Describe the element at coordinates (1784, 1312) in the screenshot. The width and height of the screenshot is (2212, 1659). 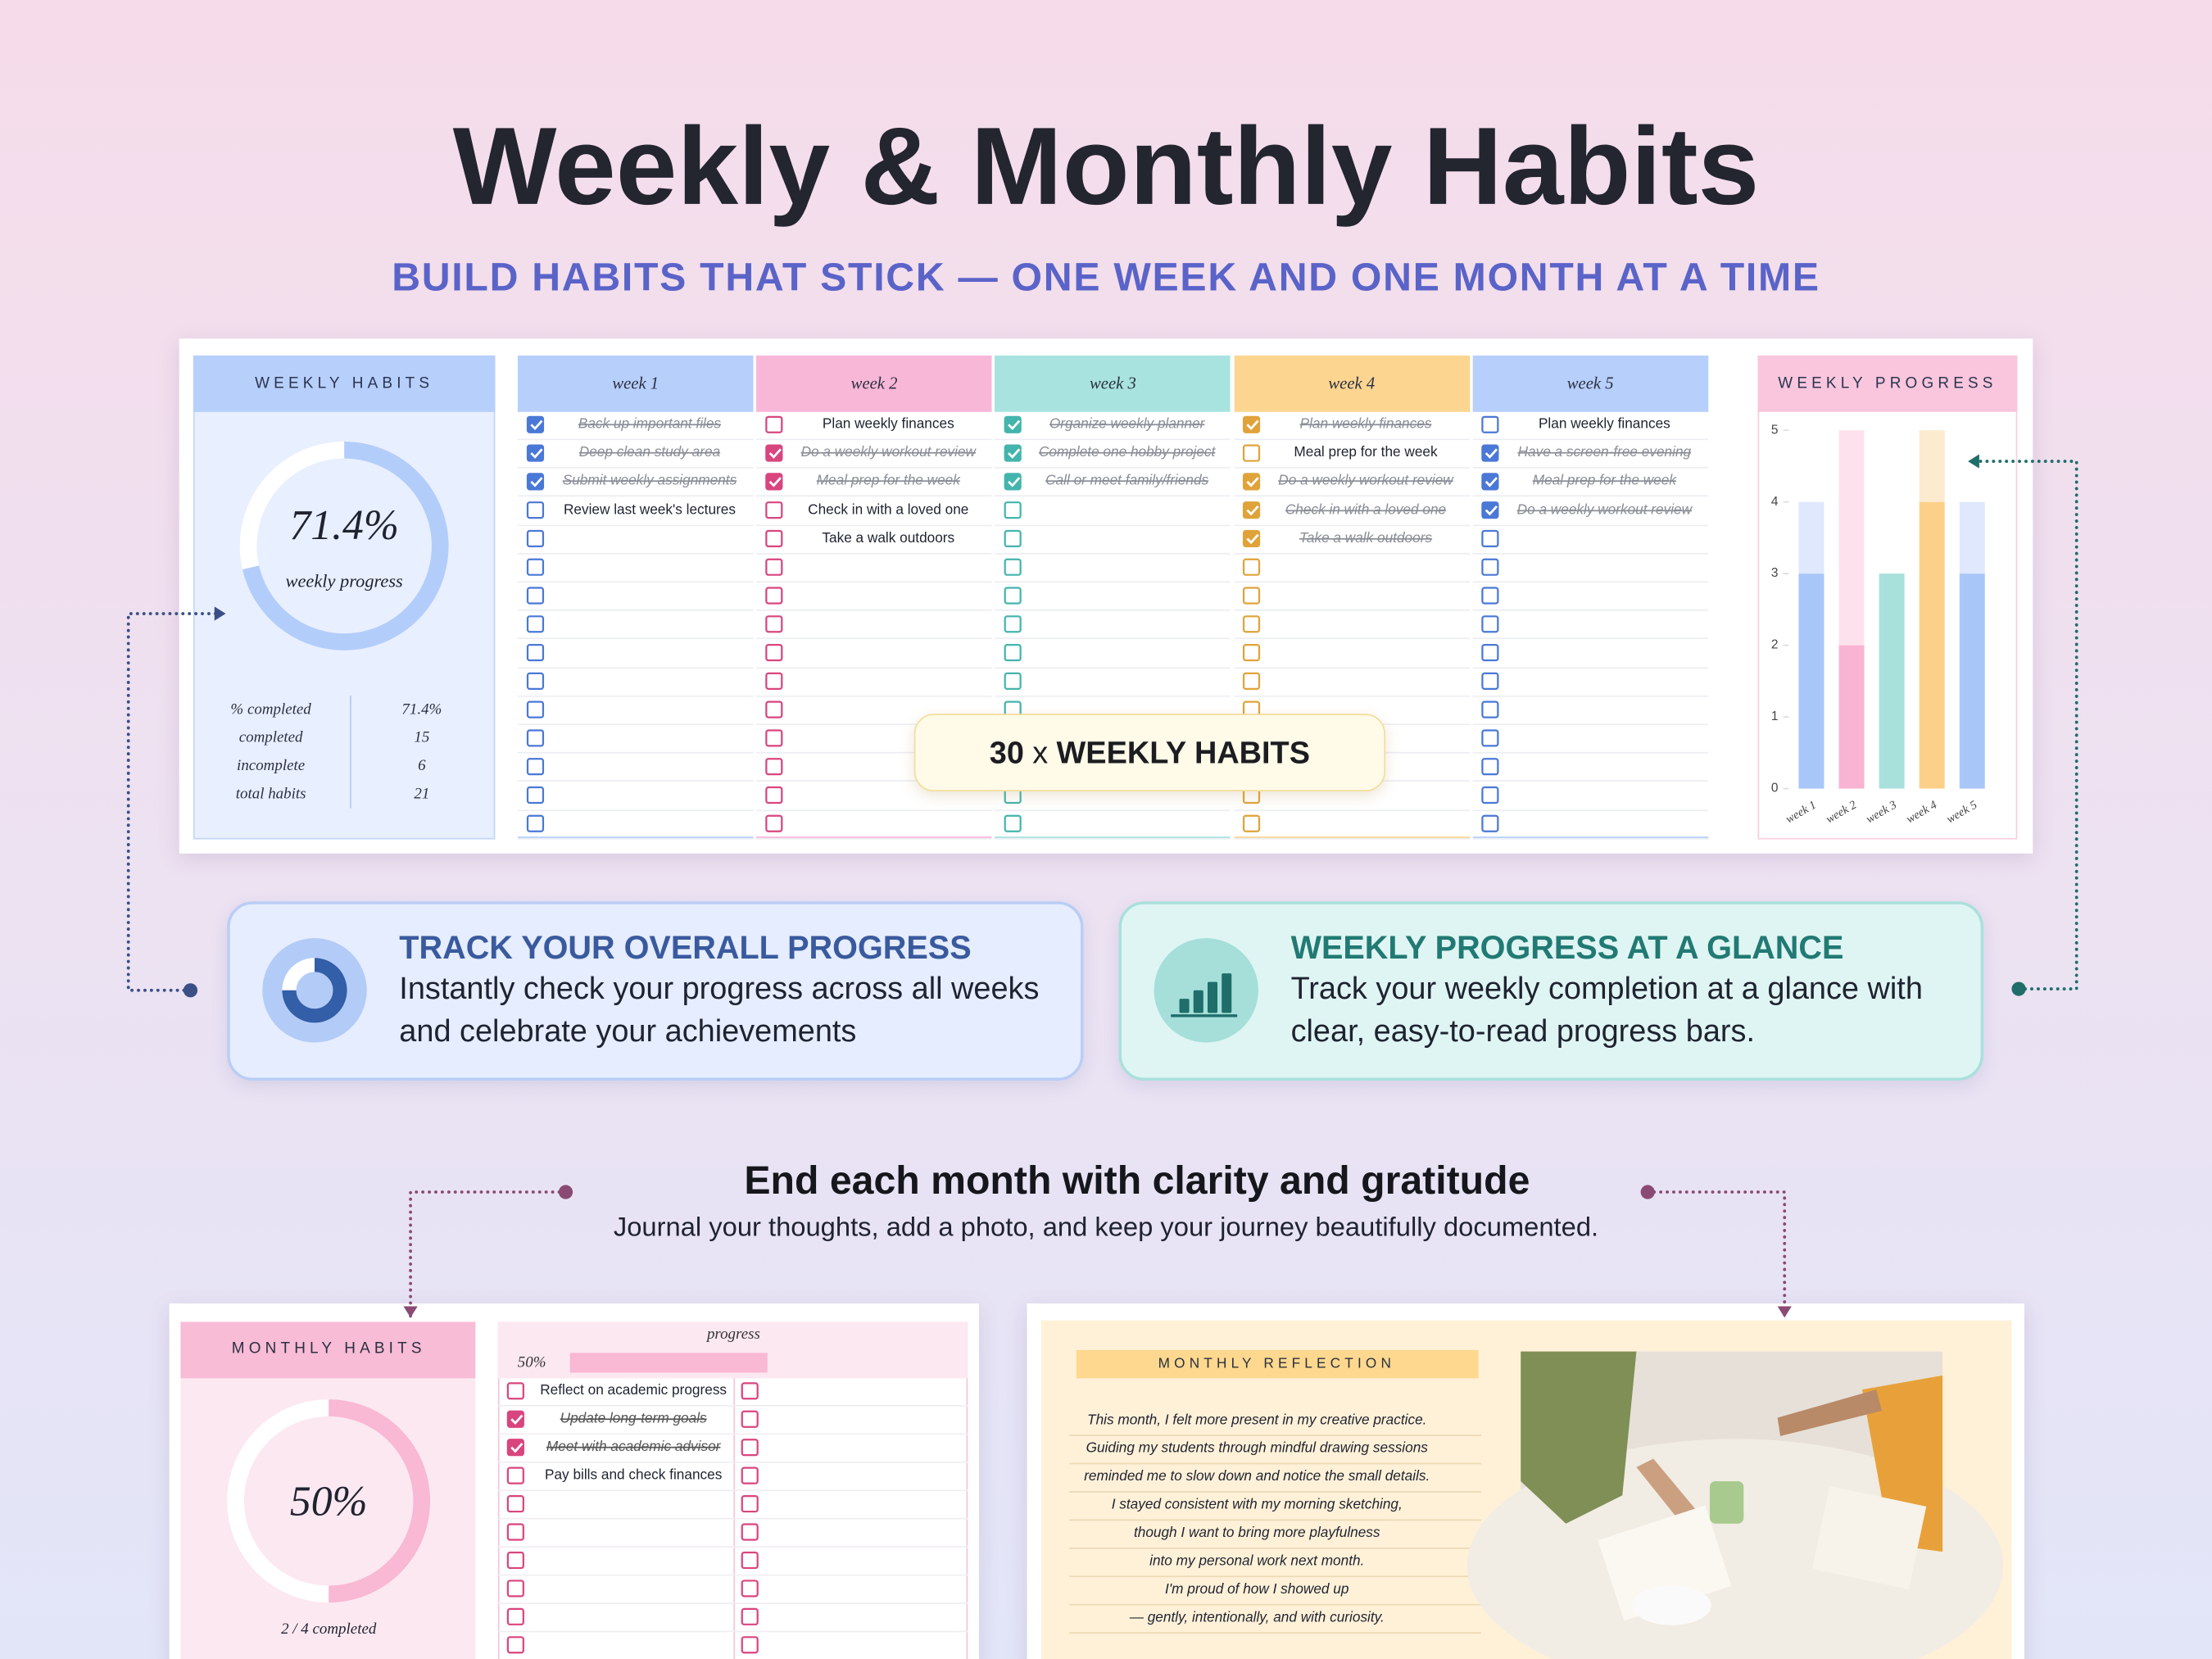
I see `connector-arrow` at that location.